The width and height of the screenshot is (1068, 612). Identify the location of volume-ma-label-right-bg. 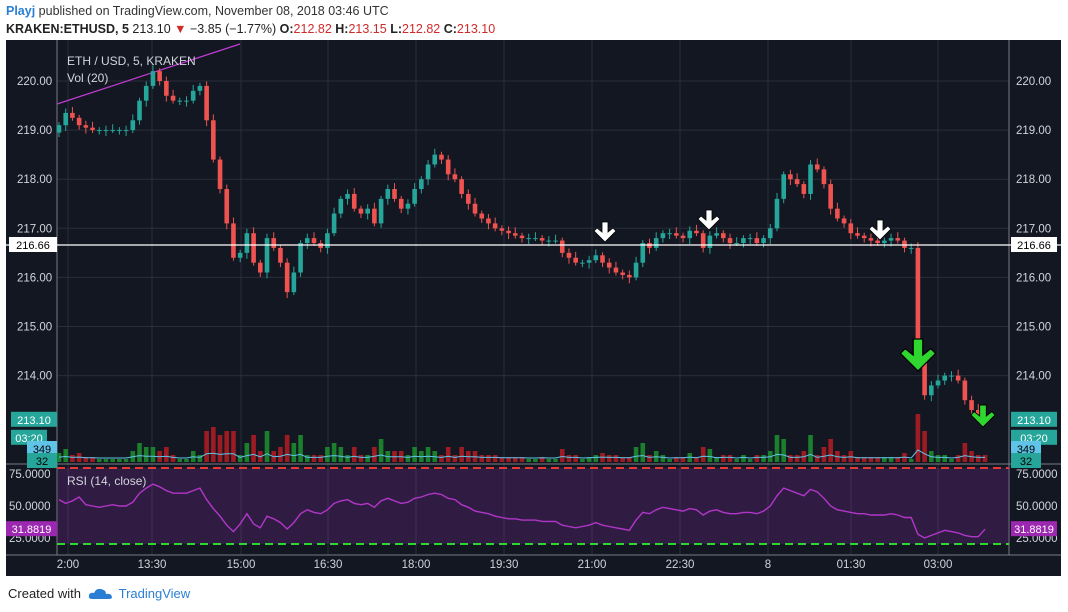
(1026, 448).